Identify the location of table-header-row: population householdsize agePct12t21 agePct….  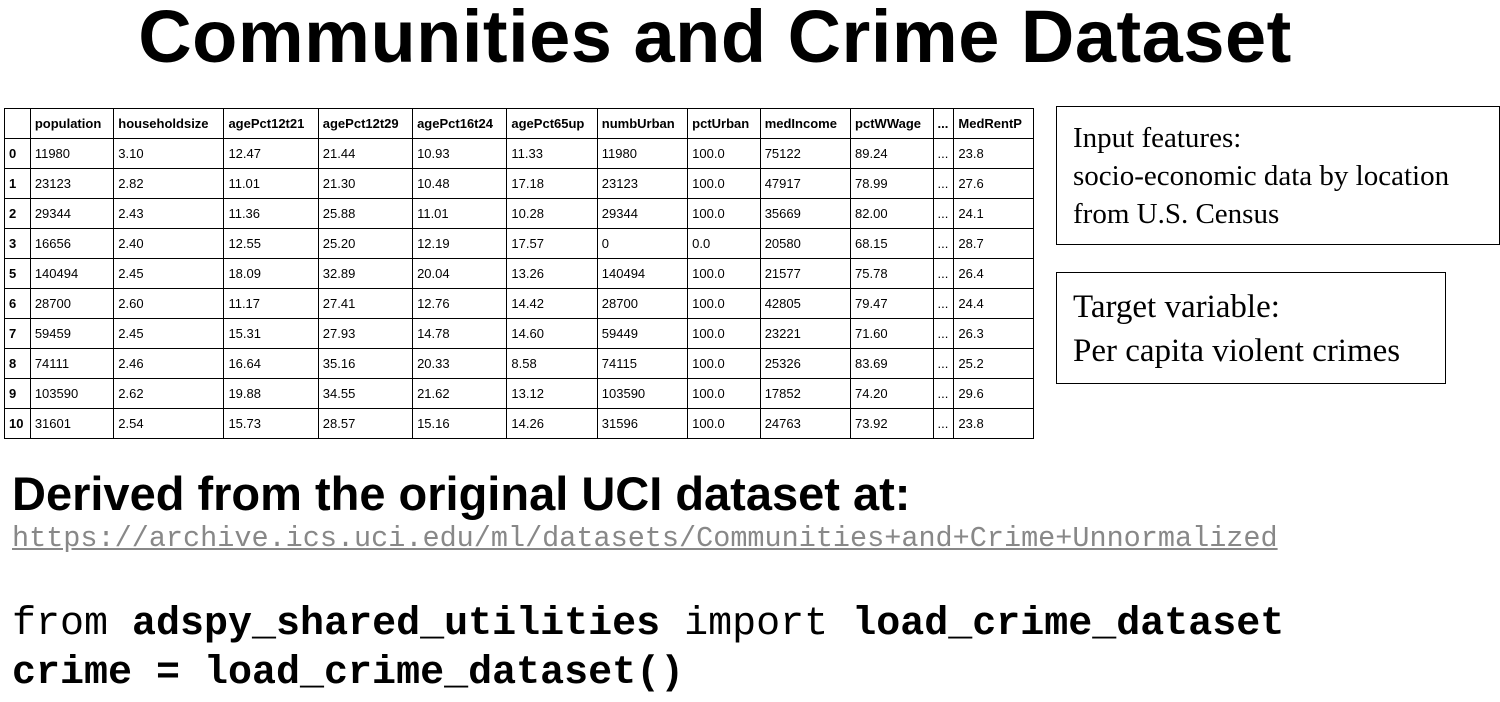
(519, 123).